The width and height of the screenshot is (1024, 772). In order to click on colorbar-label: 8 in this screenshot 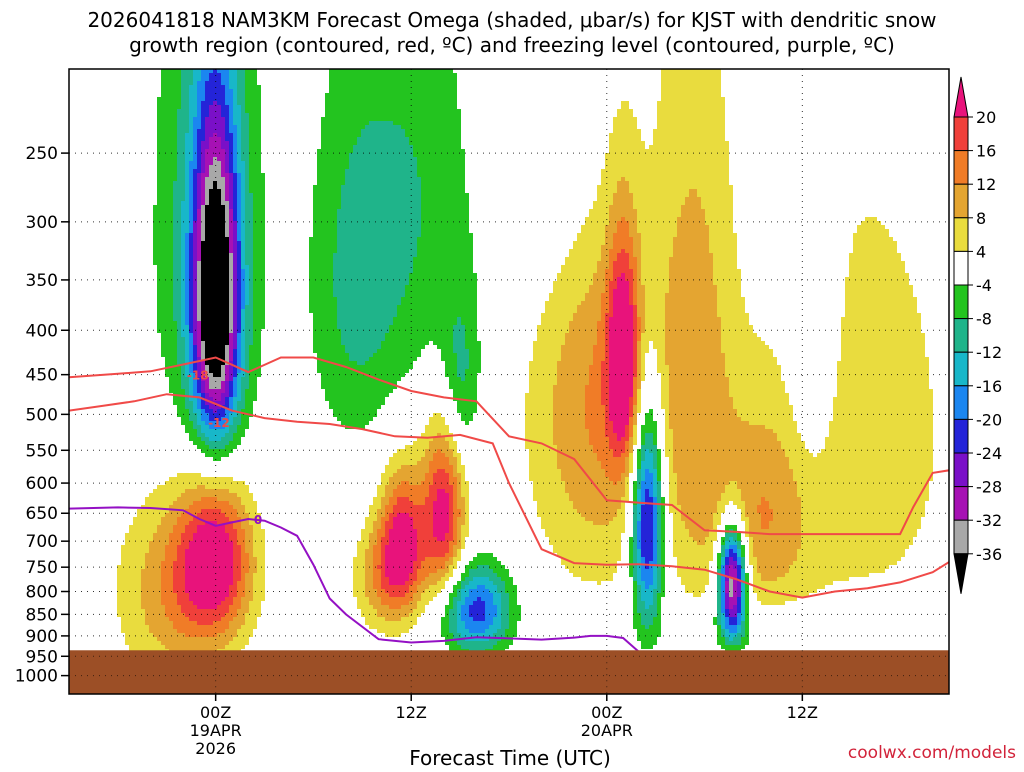, I will do `click(981, 218)`.